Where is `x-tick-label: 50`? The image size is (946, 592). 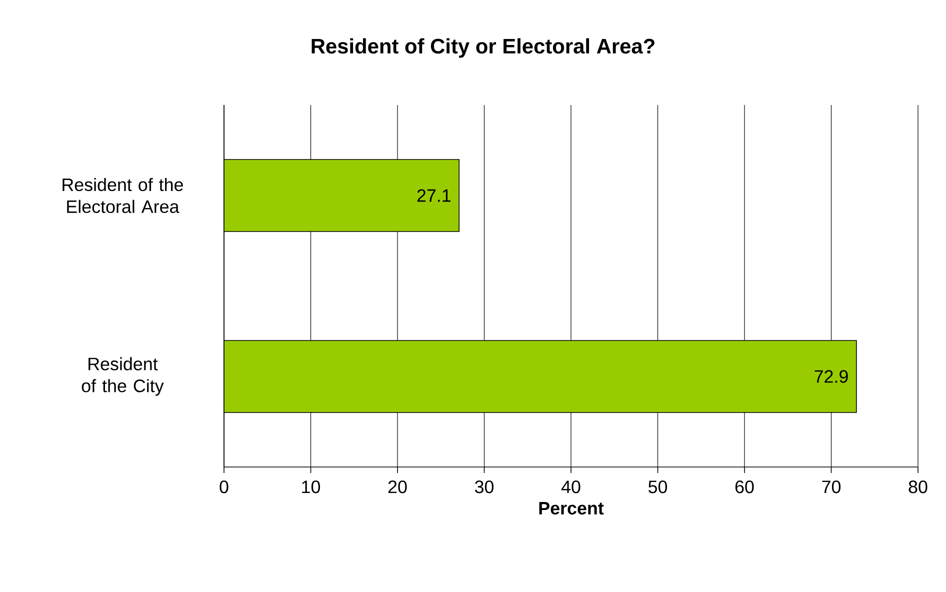 x-tick-label: 50 is located at coordinates (658, 487).